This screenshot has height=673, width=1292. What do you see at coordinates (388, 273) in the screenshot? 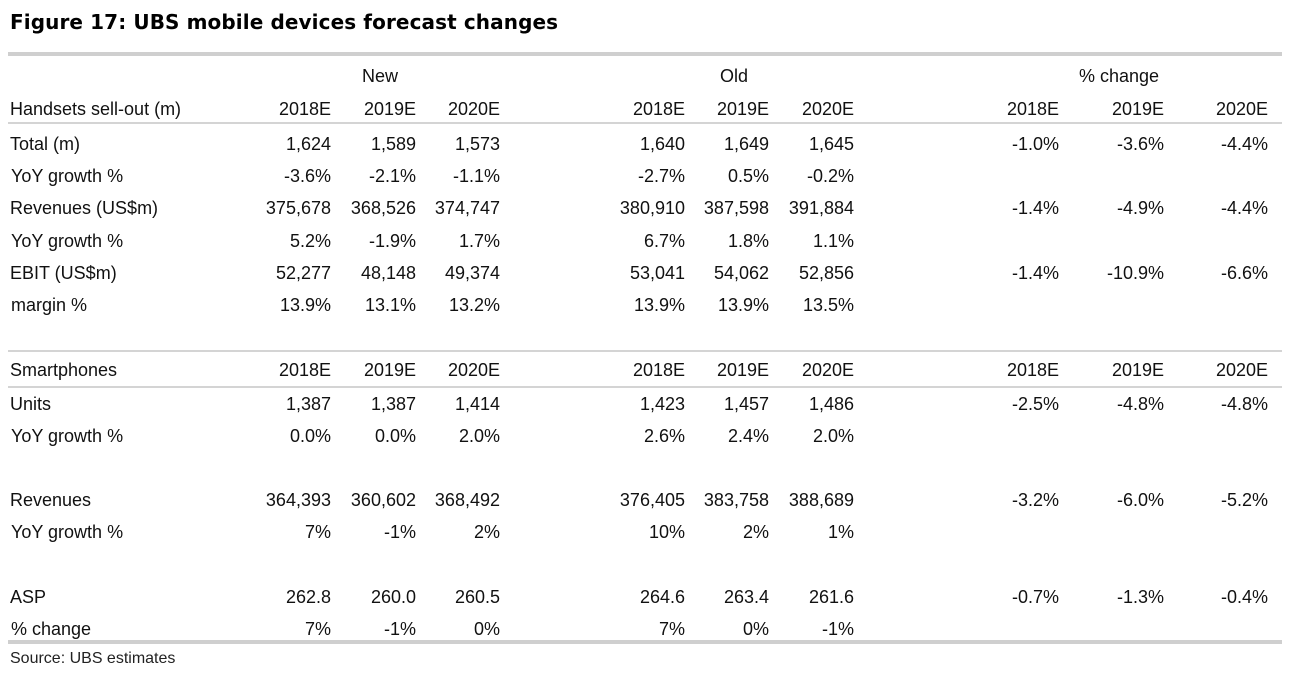
I see `value-cell: 48,148` at bounding box center [388, 273].